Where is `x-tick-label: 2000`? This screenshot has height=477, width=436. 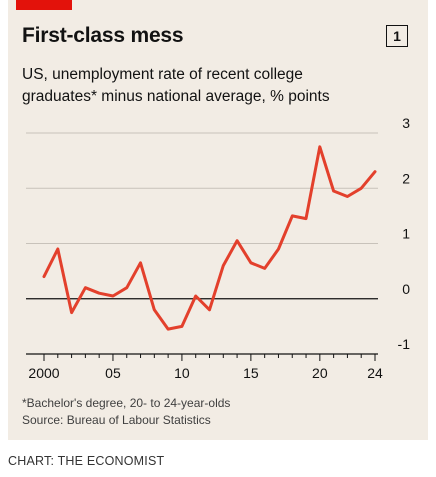
x-tick-label: 2000 is located at coordinates (43, 373).